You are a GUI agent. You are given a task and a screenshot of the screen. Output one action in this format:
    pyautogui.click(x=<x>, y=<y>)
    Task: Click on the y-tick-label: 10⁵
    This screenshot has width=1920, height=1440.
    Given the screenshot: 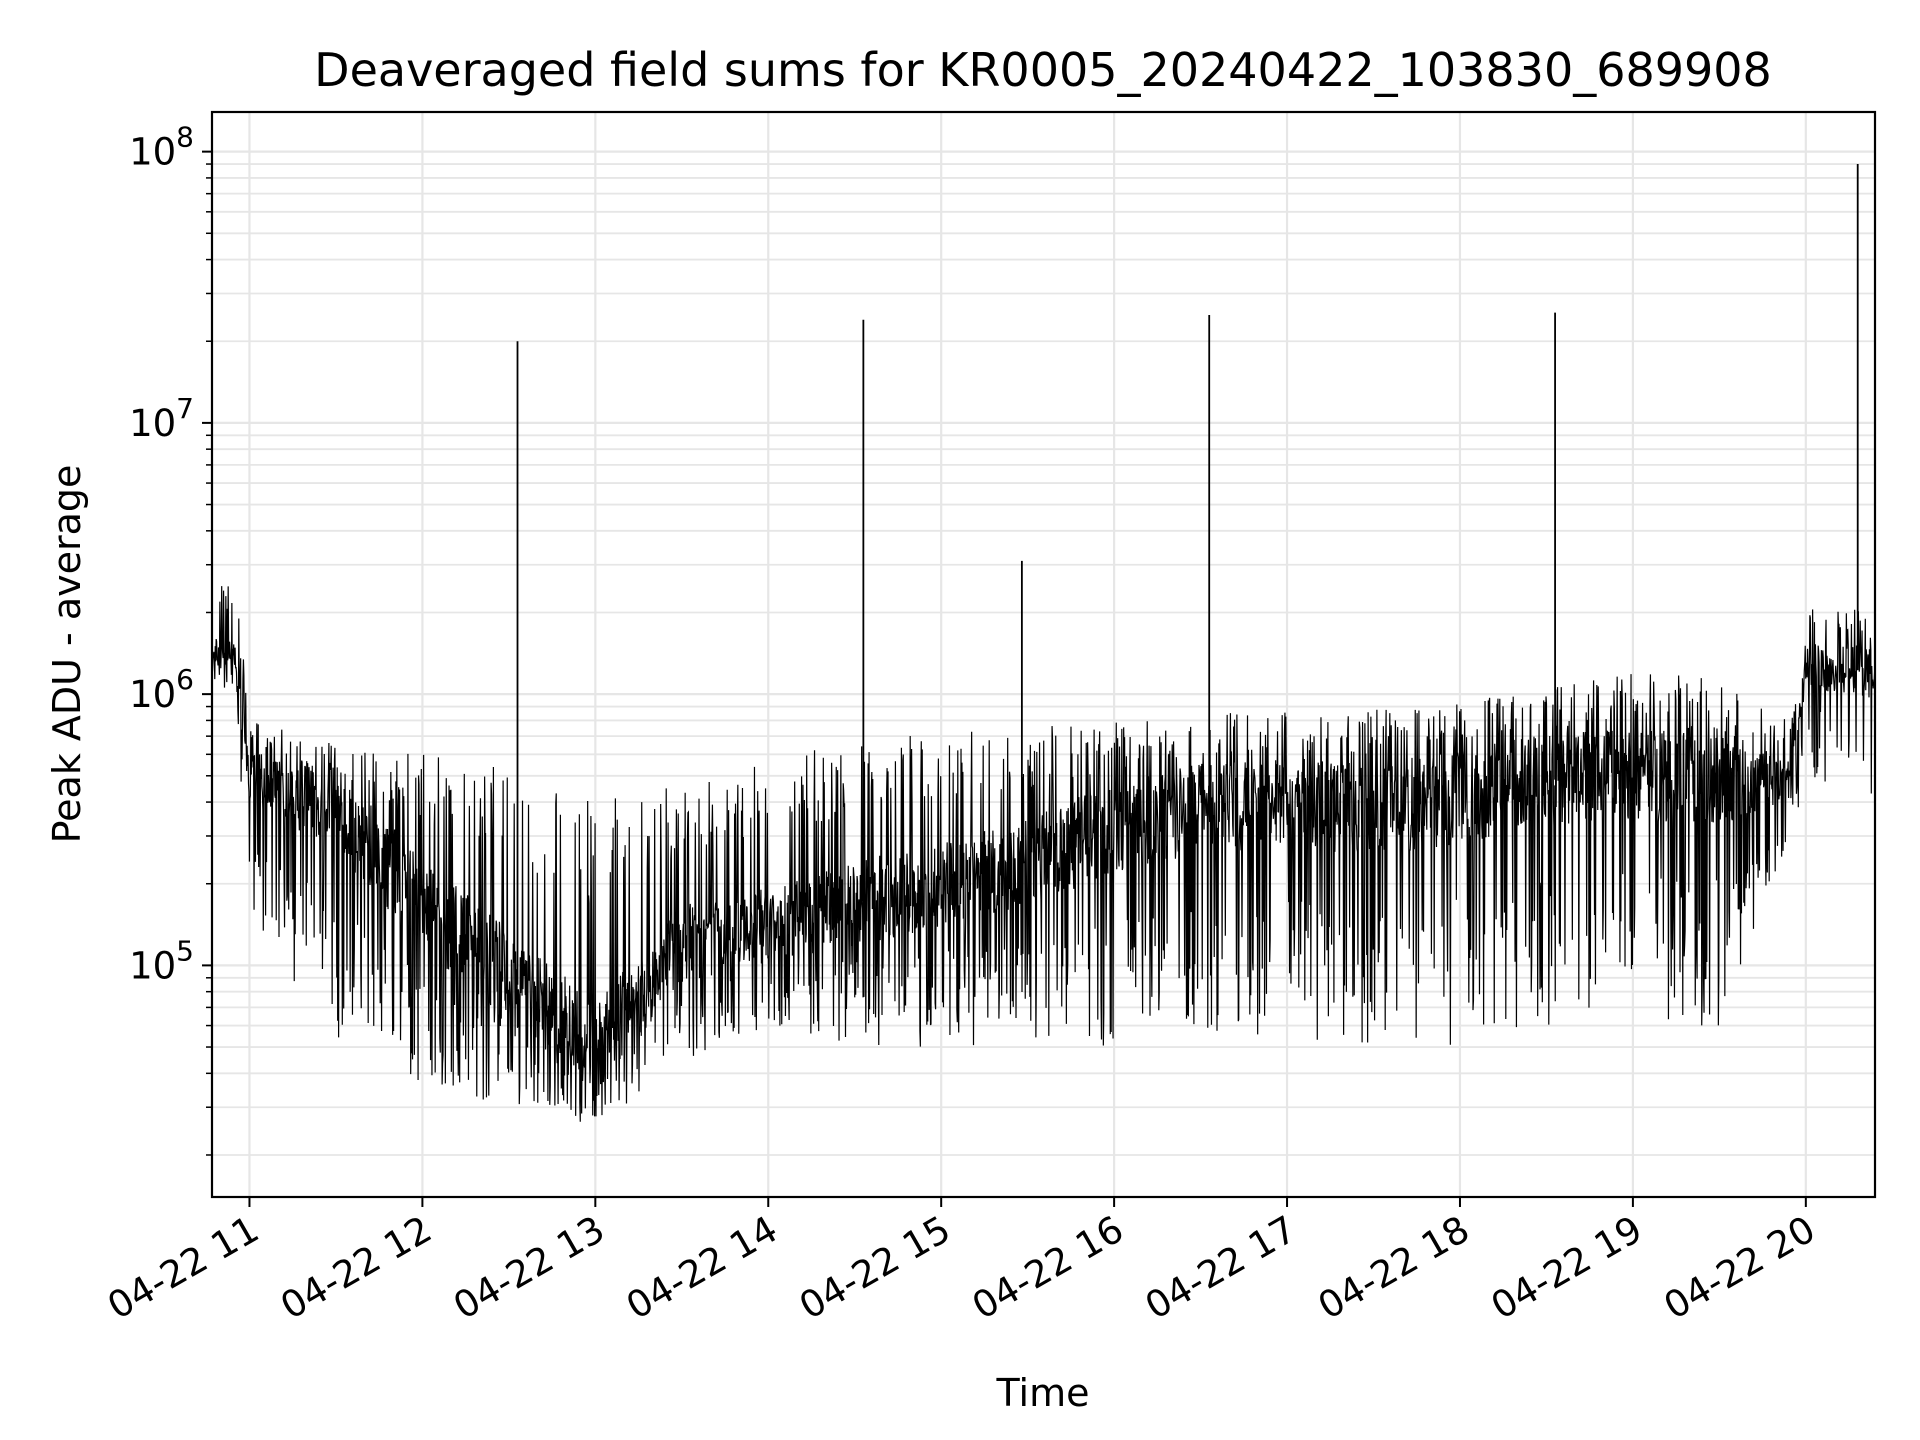 What is the action you would take?
    pyautogui.click(x=161, y=960)
    